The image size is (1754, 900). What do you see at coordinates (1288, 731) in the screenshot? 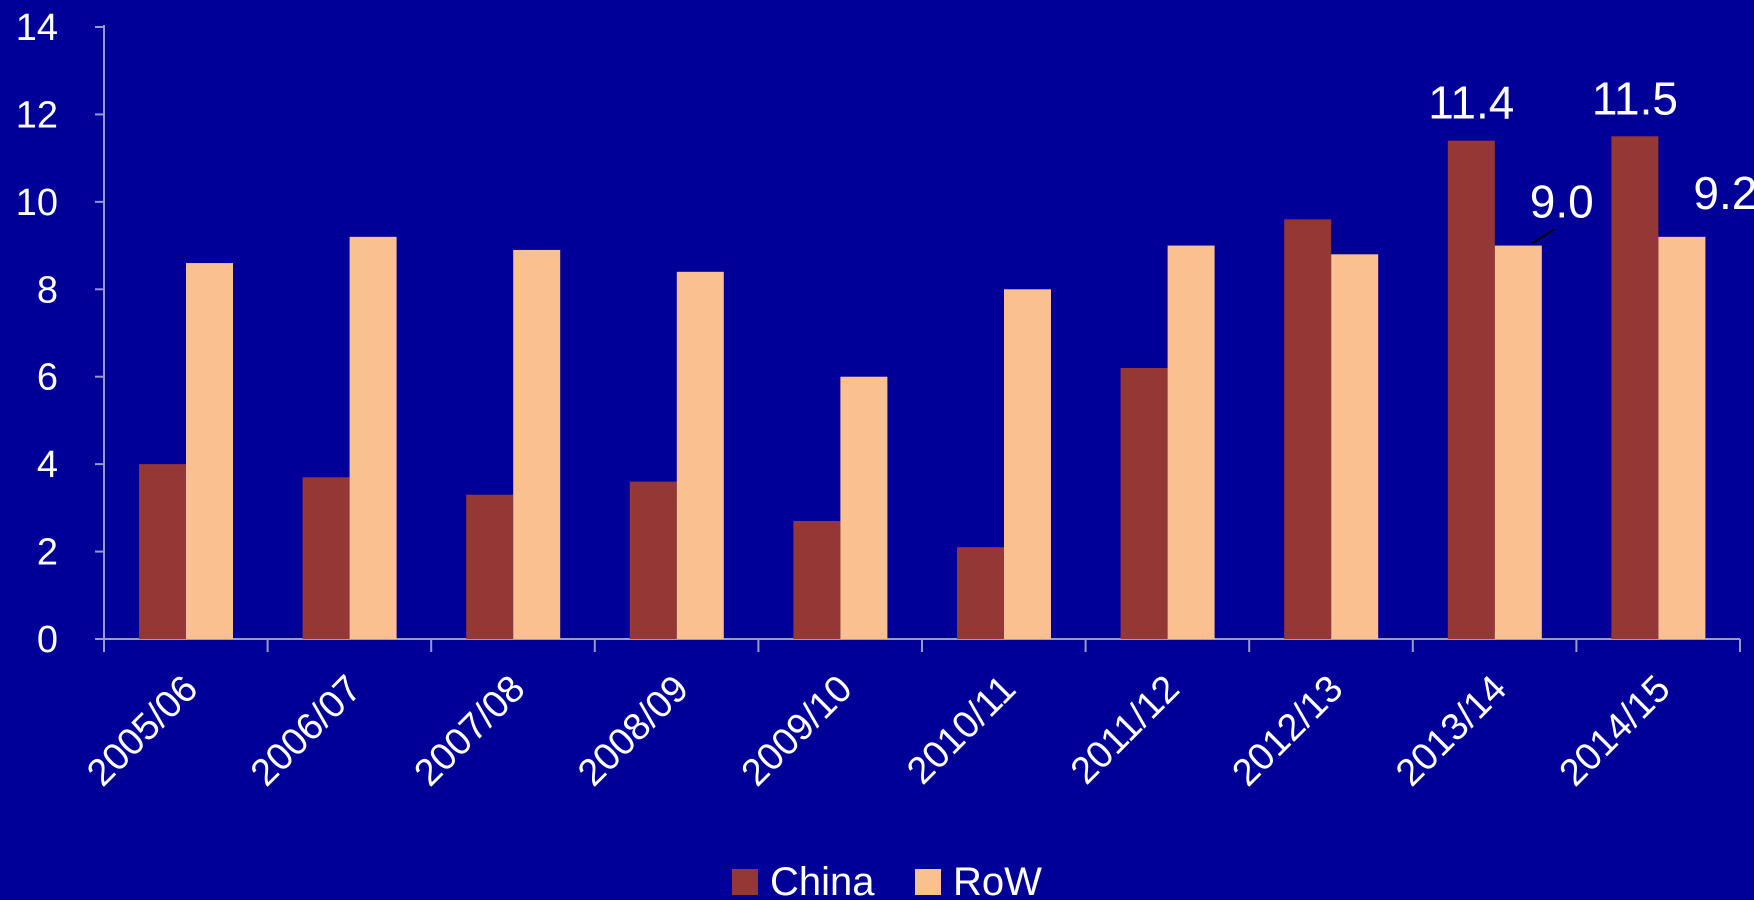
I see `x-tick-label: 2012/13` at bounding box center [1288, 731].